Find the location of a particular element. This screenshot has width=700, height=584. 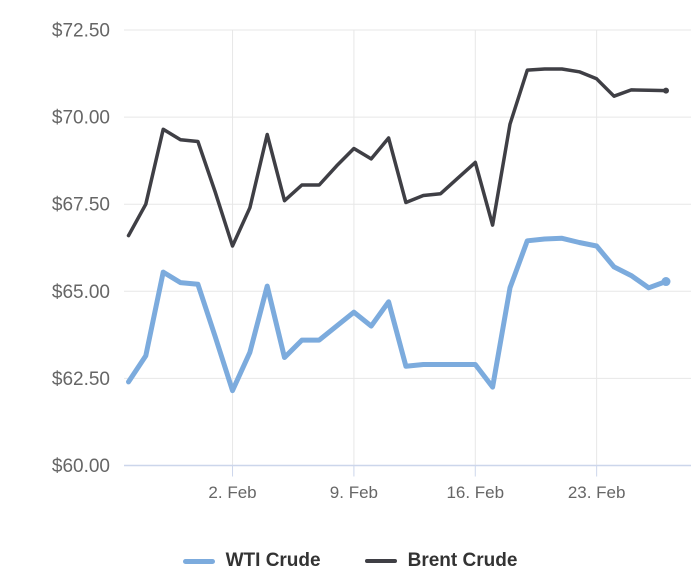

brent-line-marker-icon is located at coordinates (380, 561).